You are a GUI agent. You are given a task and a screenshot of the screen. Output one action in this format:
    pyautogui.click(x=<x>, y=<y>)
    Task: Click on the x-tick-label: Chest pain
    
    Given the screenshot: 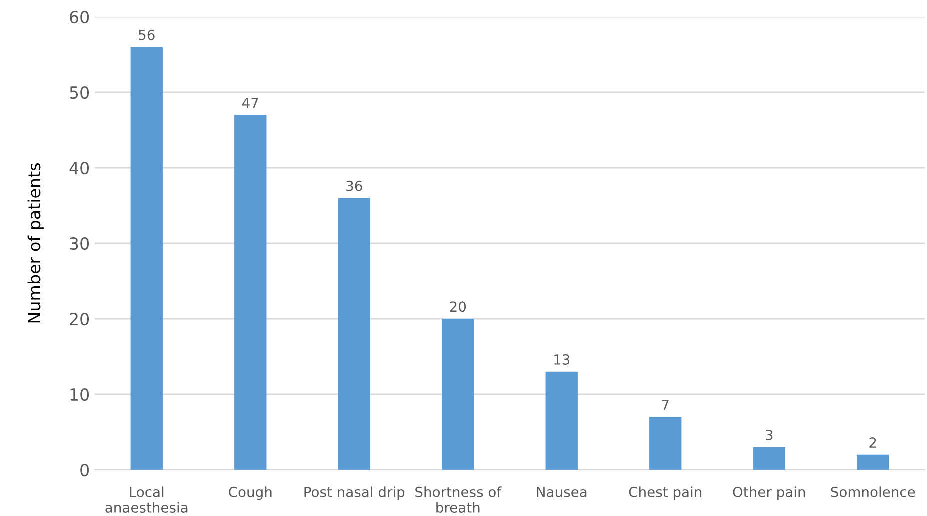 What is the action you would take?
    pyautogui.click(x=665, y=493)
    